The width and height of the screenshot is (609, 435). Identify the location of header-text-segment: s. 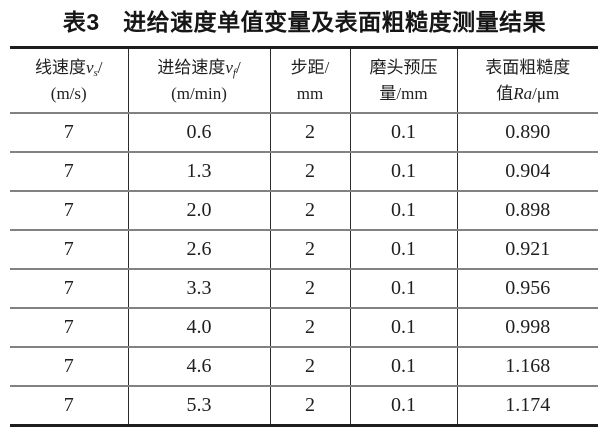
(95, 73).